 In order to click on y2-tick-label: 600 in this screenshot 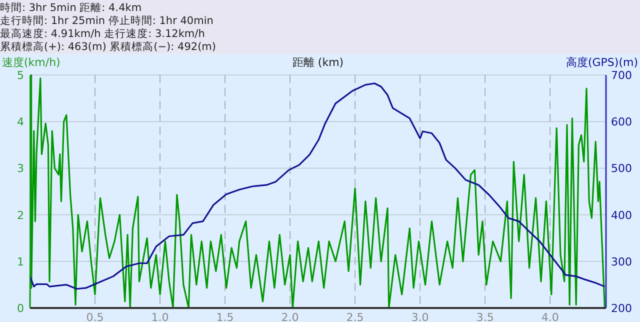, I will do `click(621, 122)`.